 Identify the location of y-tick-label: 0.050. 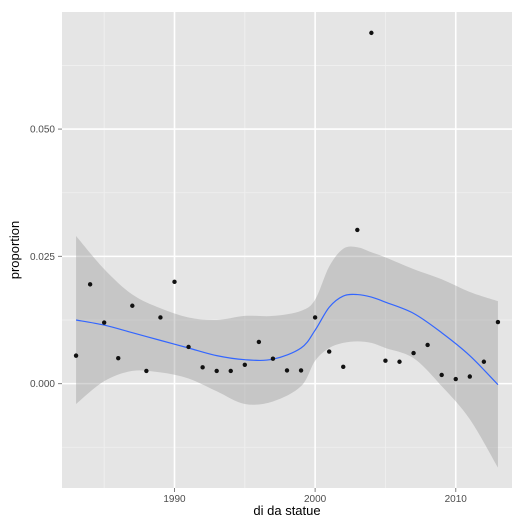
(42, 130).